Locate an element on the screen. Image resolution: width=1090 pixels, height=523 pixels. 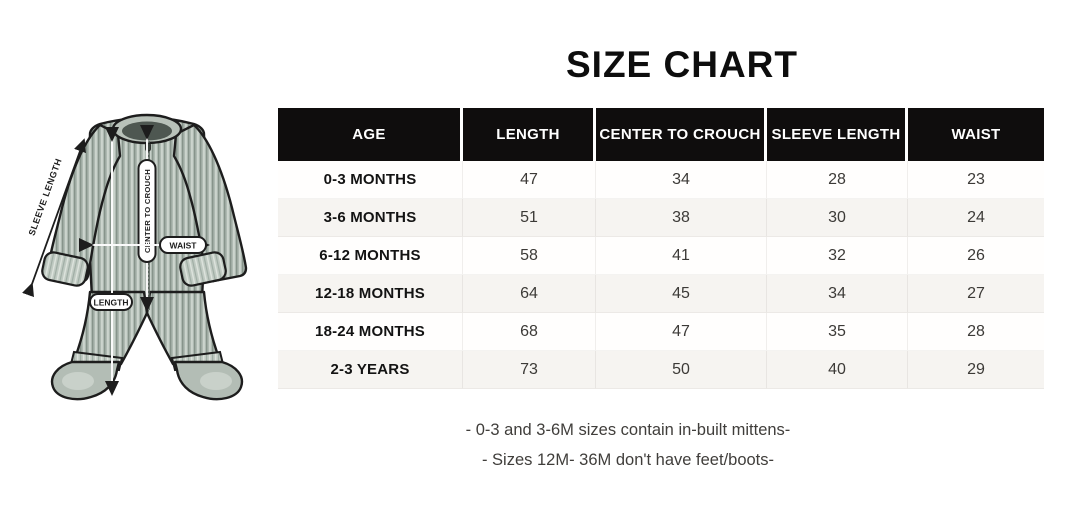
header-cell-age: AGE is located at coordinates (370, 134).